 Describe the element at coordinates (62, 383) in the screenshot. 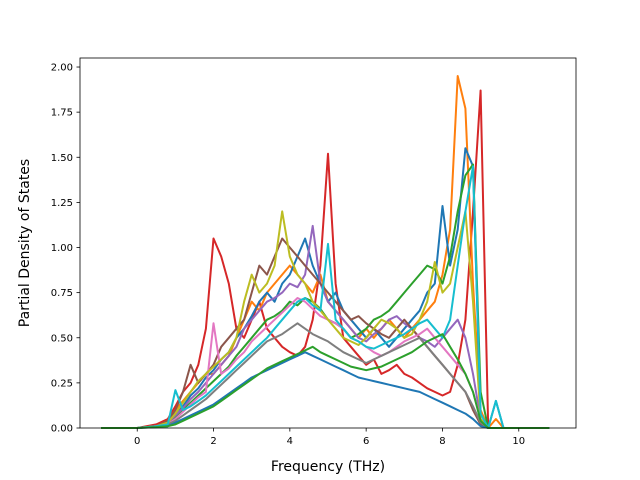

I see `y-tick-label: 0.25` at that location.